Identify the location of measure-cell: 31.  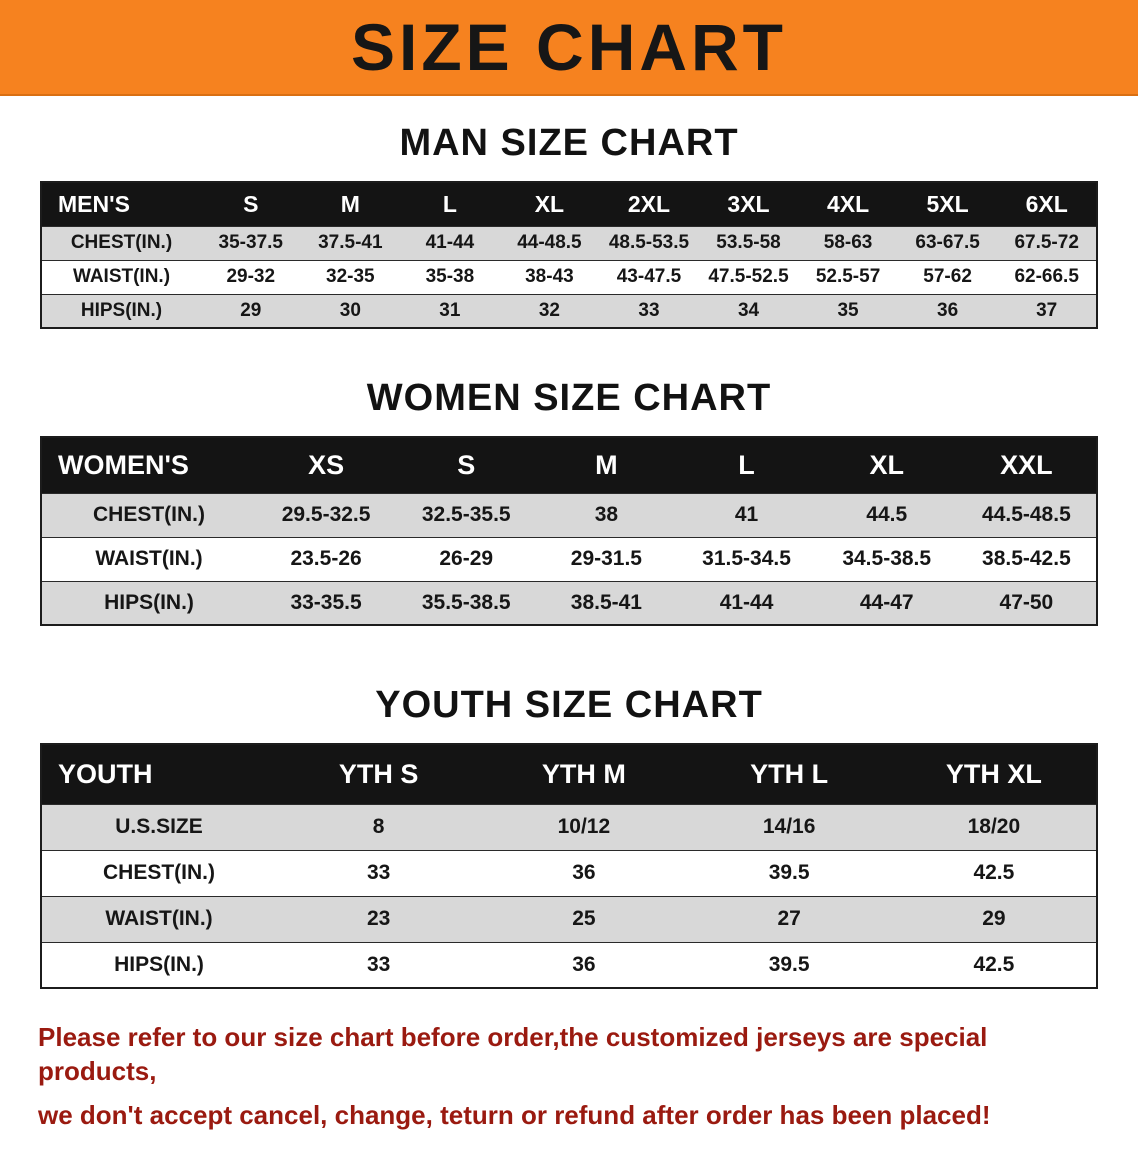
(450, 310).